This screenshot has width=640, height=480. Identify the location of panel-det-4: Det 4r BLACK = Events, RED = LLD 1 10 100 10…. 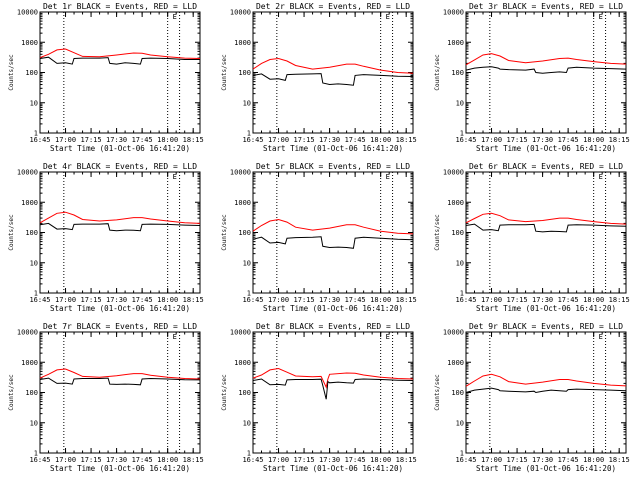
(106, 237).